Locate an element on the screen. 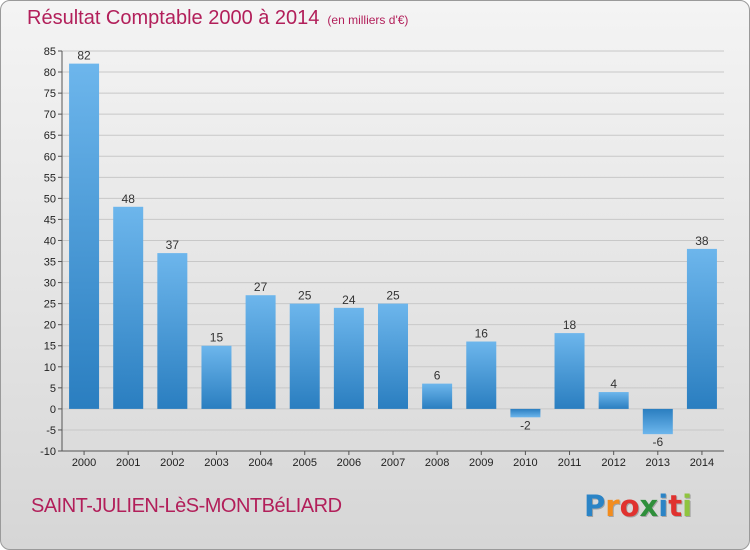 The width and height of the screenshot is (750, 550). x-tick-label: 2000 is located at coordinates (84, 463).